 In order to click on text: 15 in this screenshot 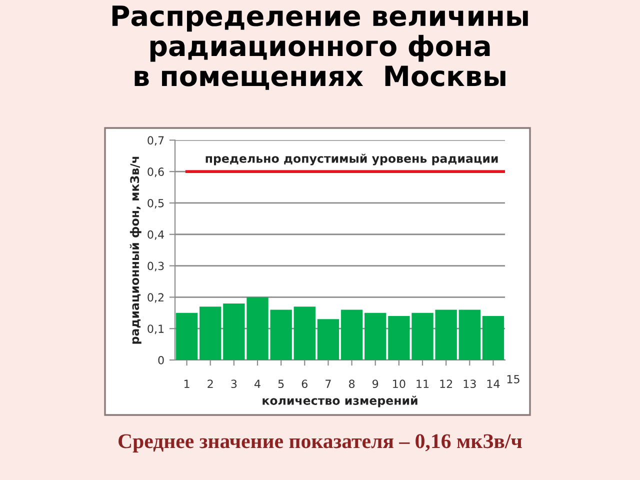, I will do `click(513, 379)`.